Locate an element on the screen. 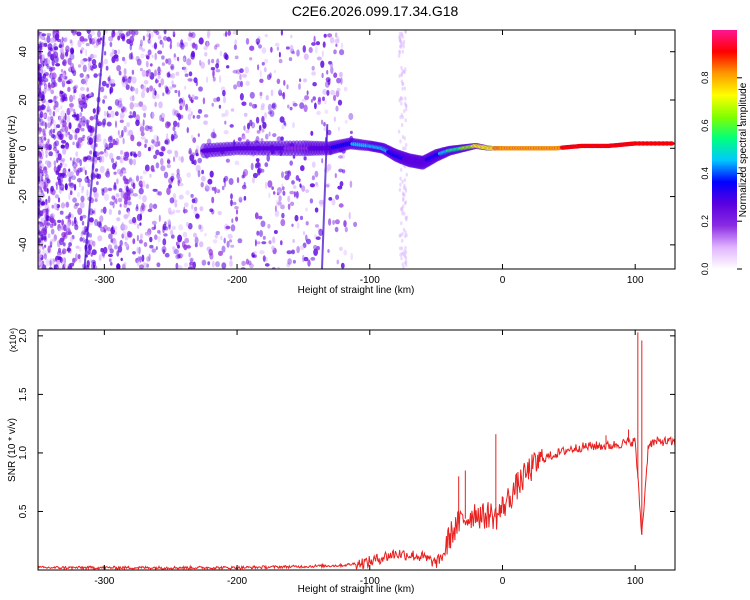 The image size is (750, 600). colorbar-tick-label: 0.0 is located at coordinates (705, 269).